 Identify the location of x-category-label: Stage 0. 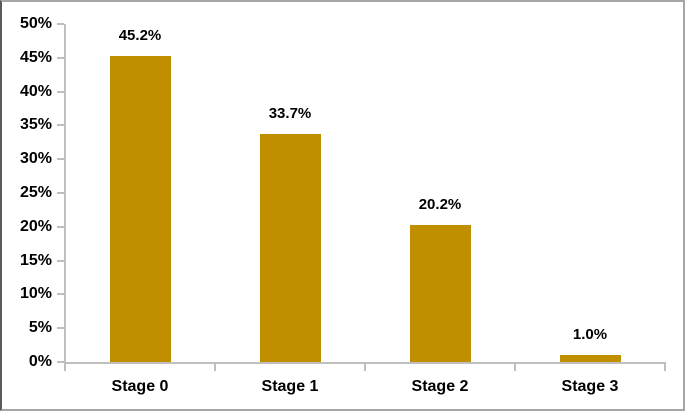
(140, 386).